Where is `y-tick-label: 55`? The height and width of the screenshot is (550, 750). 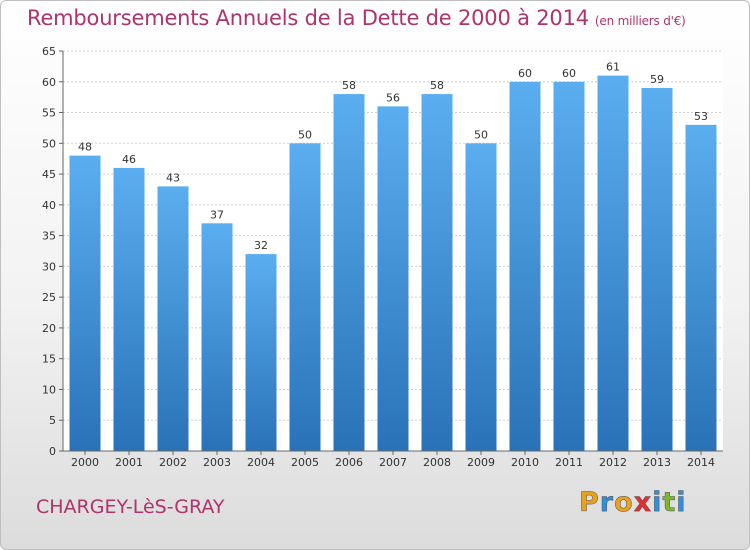 y-tick-label: 55 is located at coordinates (49, 113).